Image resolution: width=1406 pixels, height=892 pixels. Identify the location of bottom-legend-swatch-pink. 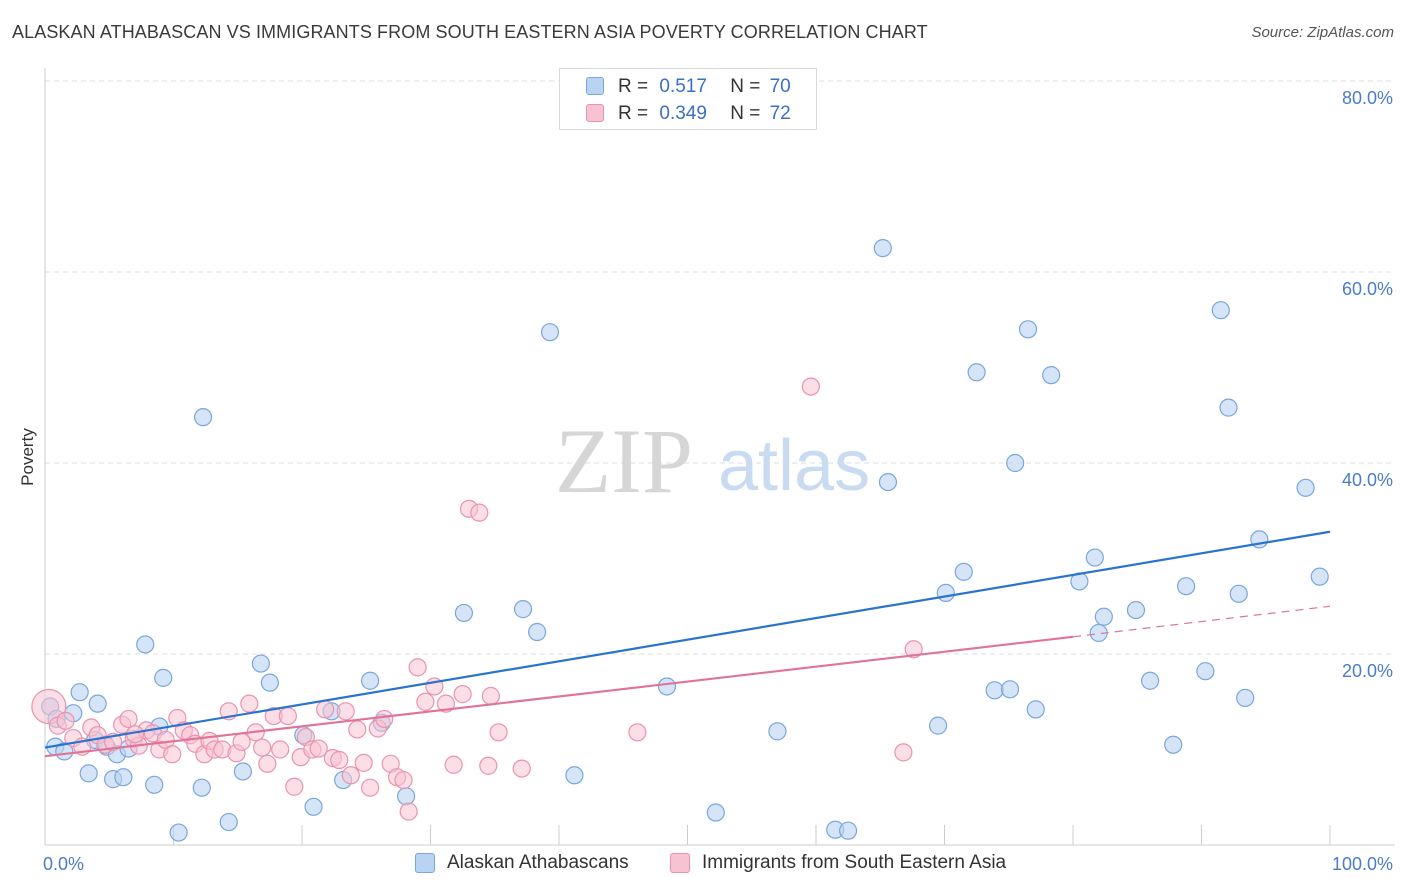
(680, 863).